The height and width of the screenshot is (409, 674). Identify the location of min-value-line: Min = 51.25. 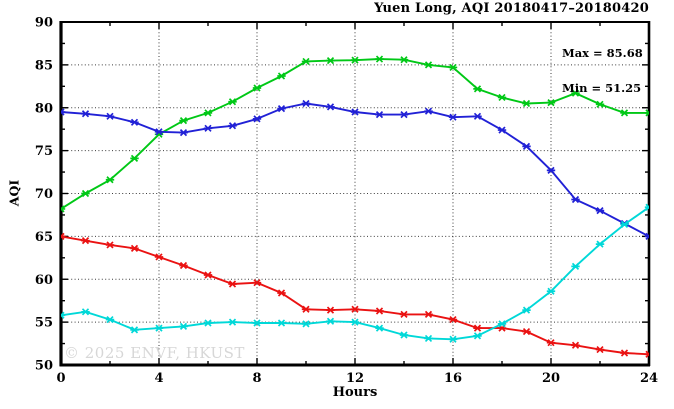
(602, 87).